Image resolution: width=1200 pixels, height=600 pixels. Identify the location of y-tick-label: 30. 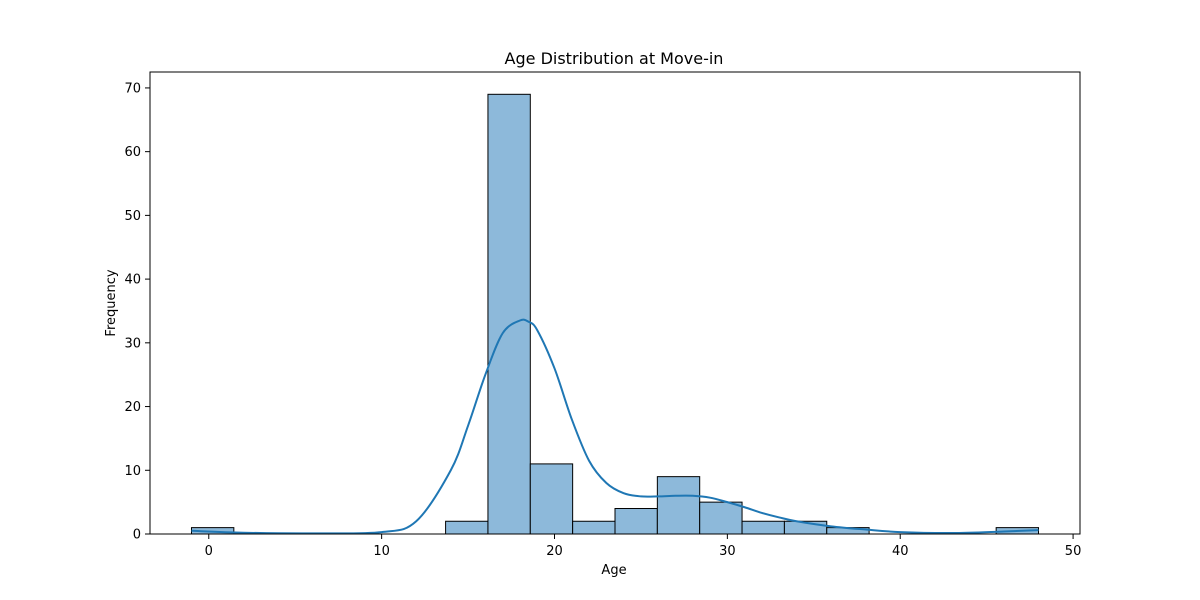
(132, 343).